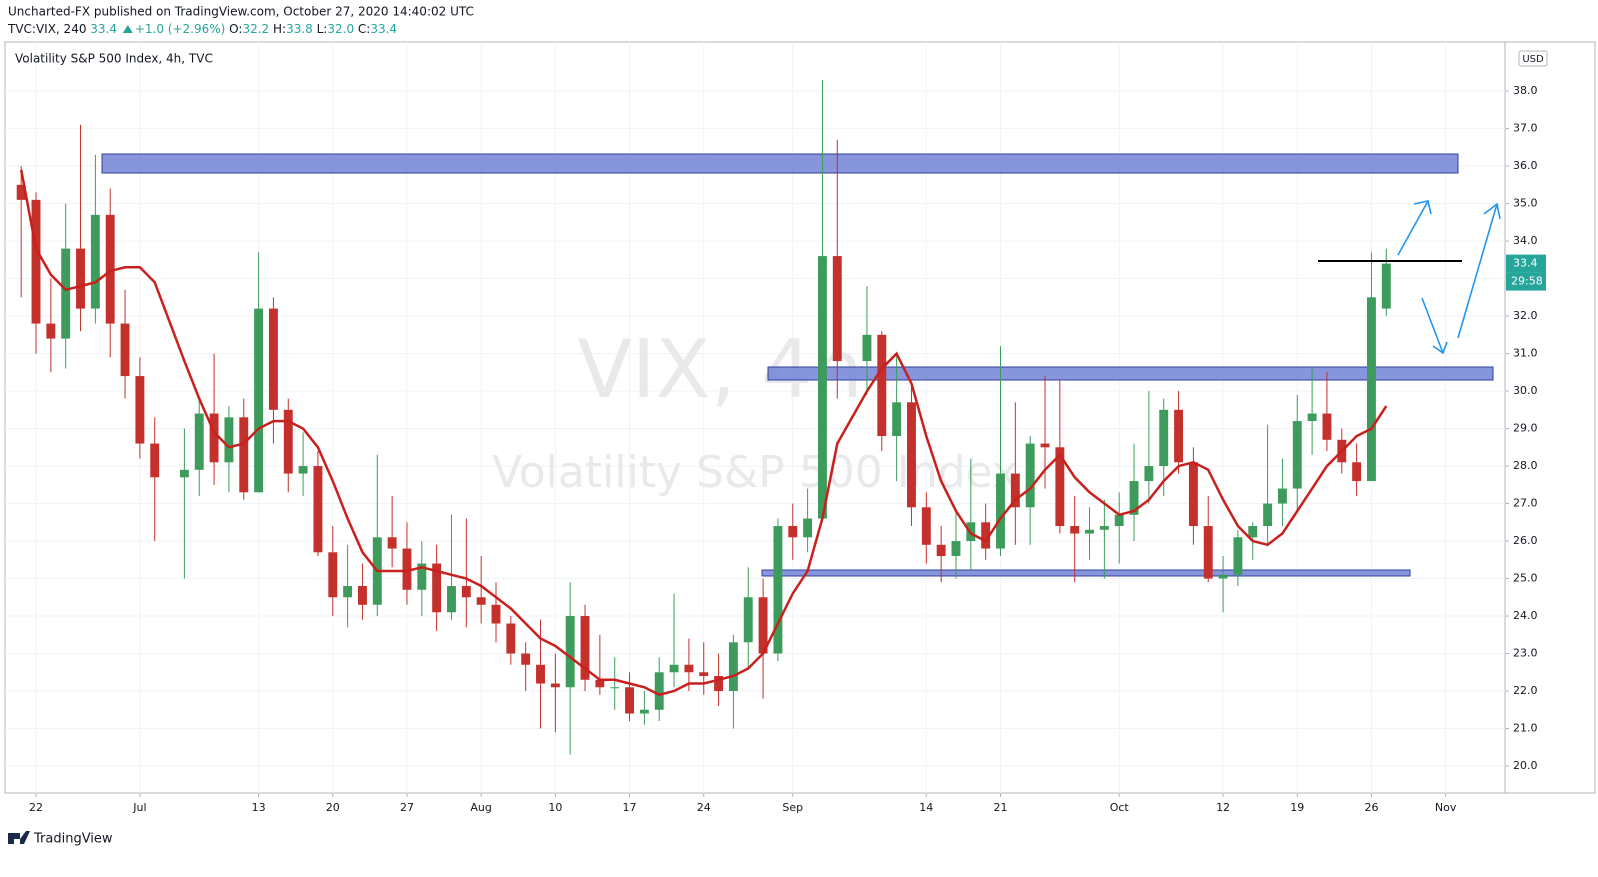 Image resolution: width=1598 pixels, height=877 pixels. I want to click on last-price-box, so click(1526, 263).